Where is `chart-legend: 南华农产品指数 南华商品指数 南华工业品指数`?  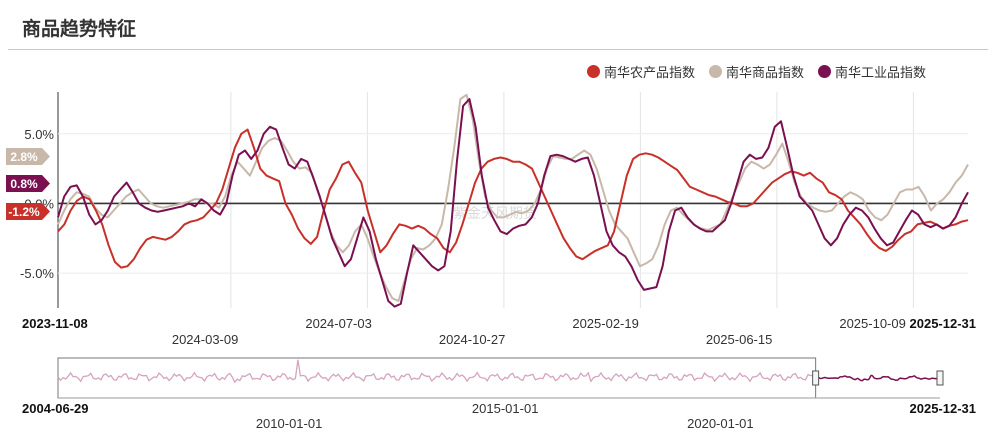
chart-legend: 南华农产品指数 南华商品指数 南华工业品指数 is located at coordinates (756, 71).